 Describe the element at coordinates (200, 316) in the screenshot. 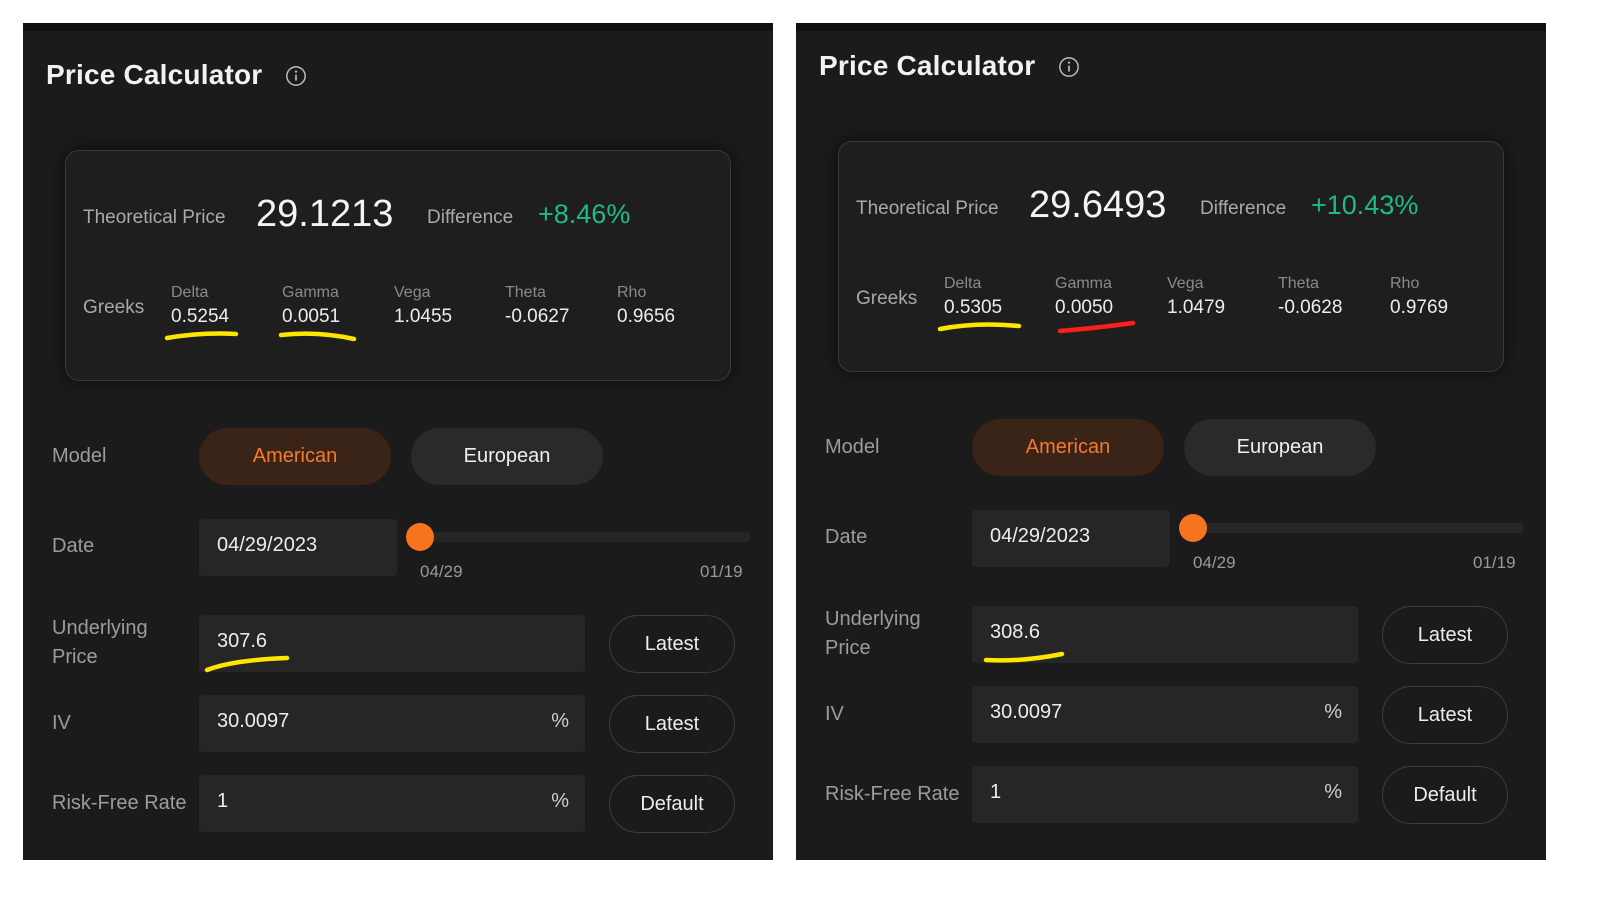

I see `greek-value: 0.5254` at that location.